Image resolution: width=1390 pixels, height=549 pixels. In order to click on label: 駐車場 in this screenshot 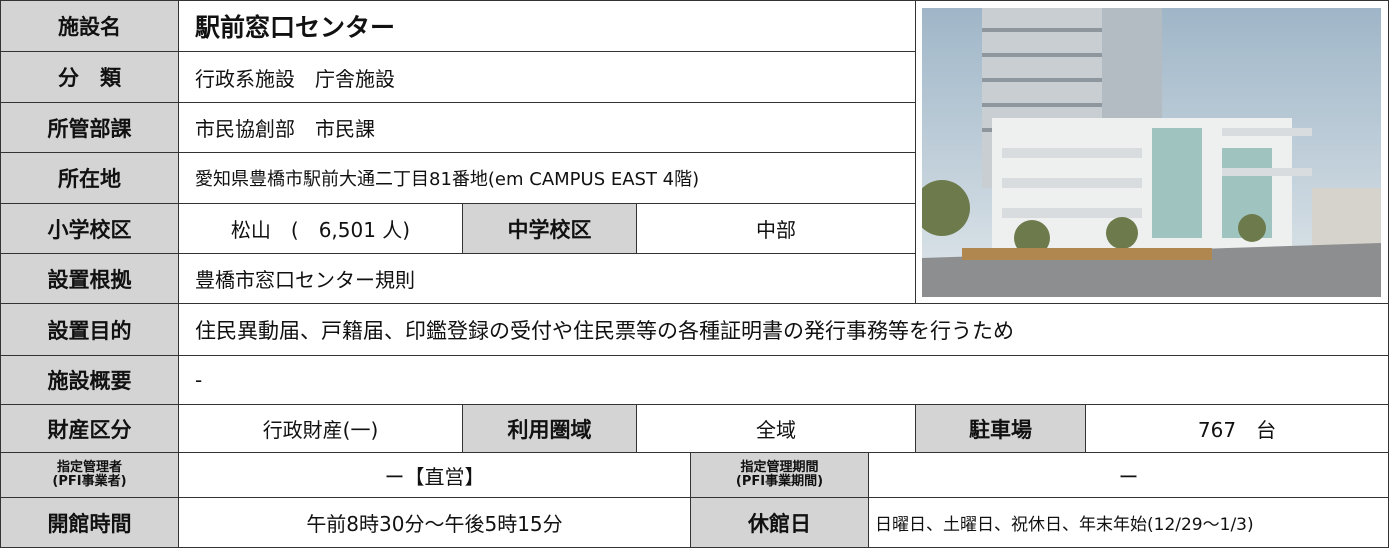, I will do `click(1001, 429)`.